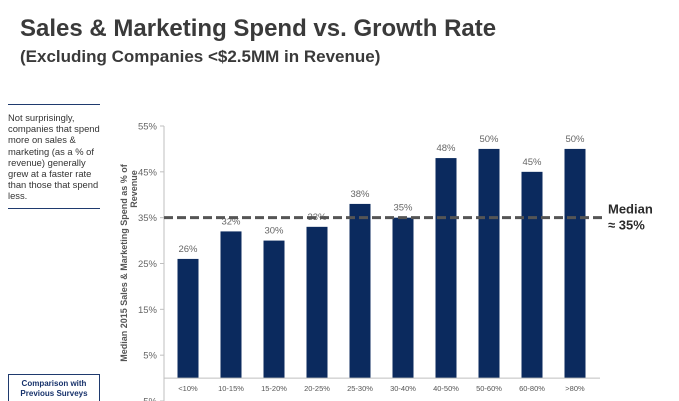 This screenshot has height=401, width=679. Describe the element at coordinates (200, 56) in the screenshot. I see `page-subtitle: (Excluding Companies <$2.5MM in Revenue)` at that location.